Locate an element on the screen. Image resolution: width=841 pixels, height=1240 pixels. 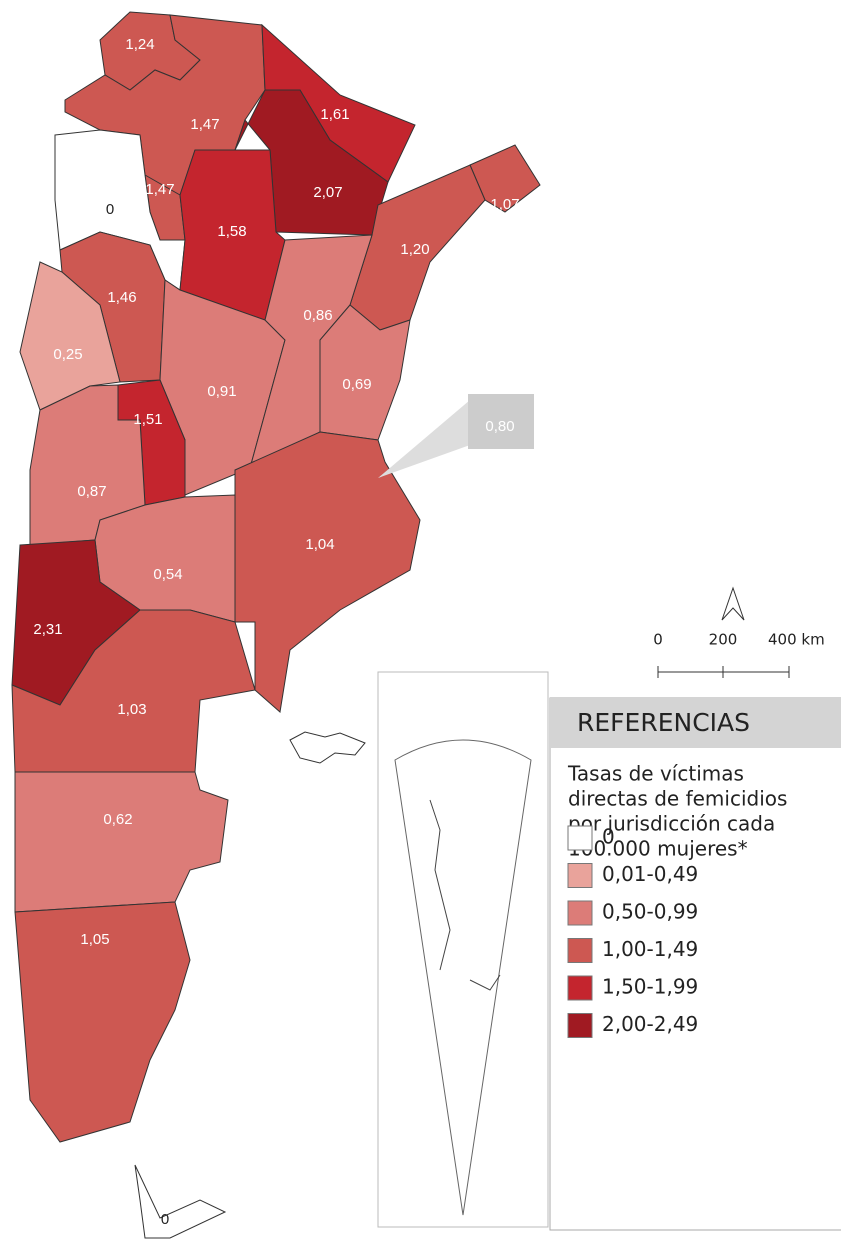
legend-description: 100.000 mujeres* is located at coordinates (658, 849).